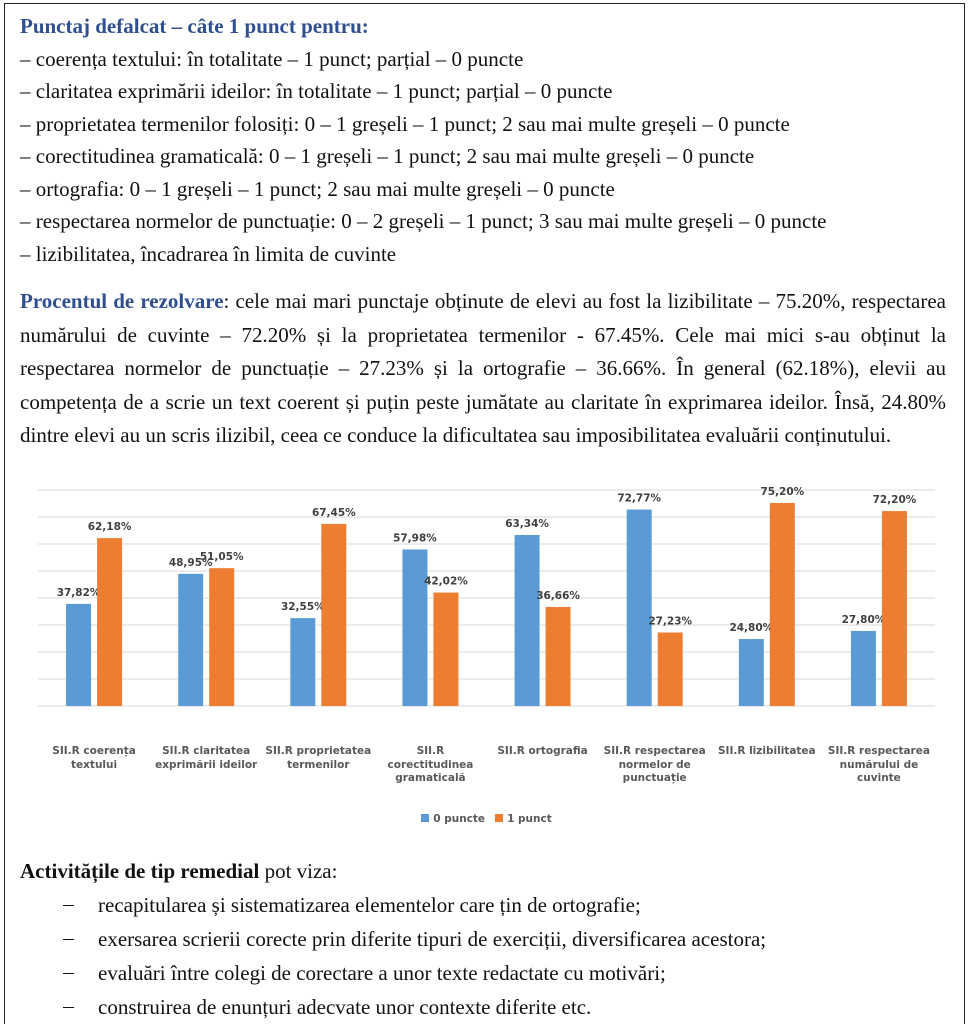 The height and width of the screenshot is (1024, 973). I want to click on data-label: 24,80%, so click(751, 628).